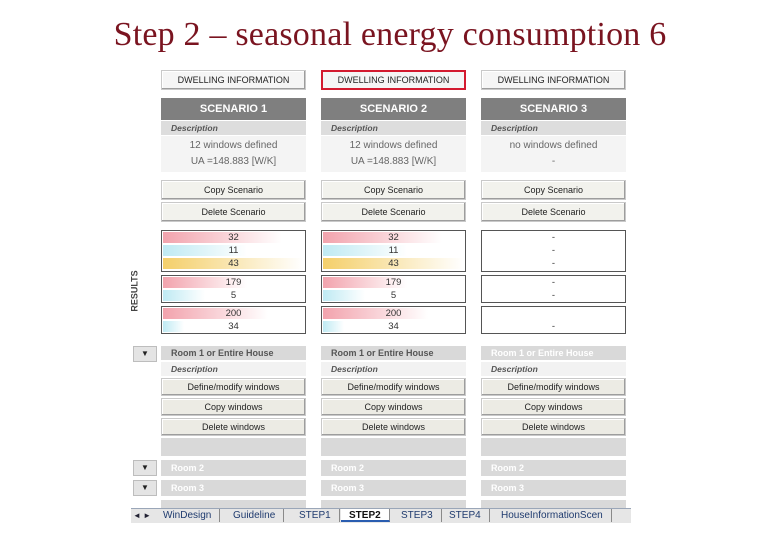  What do you see at coordinates (552, 515) in the screenshot?
I see `tab-house-information: HouseInformationScen` at bounding box center [552, 515].